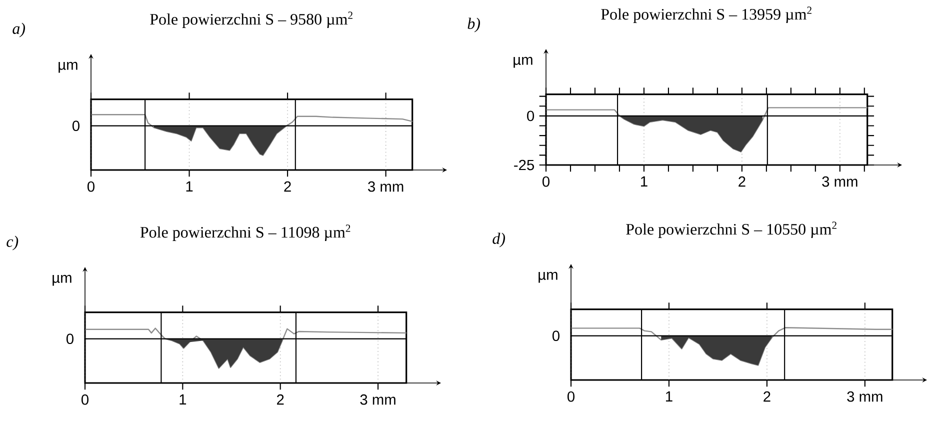 The image size is (937, 432). What do you see at coordinates (499, 240) in the screenshot?
I see `text: d)` at bounding box center [499, 240].